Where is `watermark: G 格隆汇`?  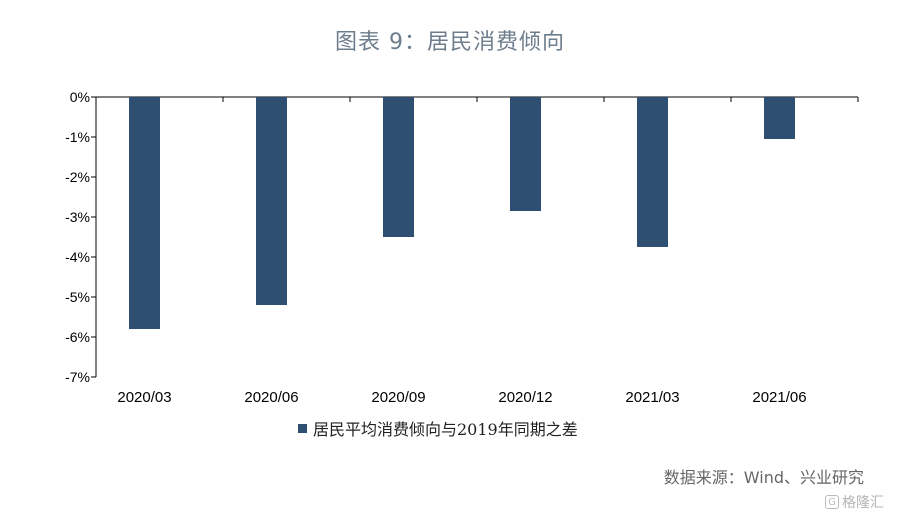
watermark: G 格隆汇 is located at coordinates (854, 502).